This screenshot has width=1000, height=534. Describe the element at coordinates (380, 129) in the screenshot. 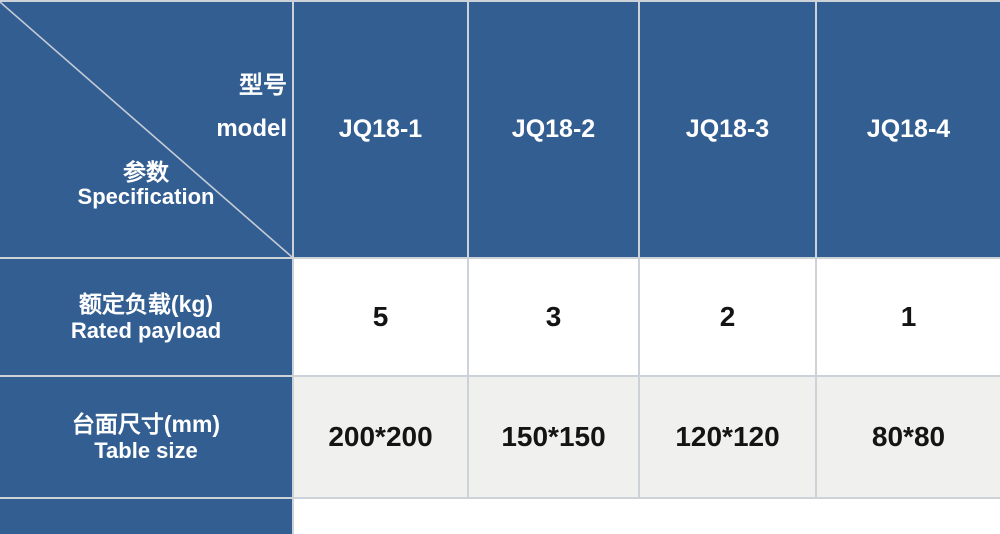

I see `column-header-jq18-1: JQ18-1` at that location.